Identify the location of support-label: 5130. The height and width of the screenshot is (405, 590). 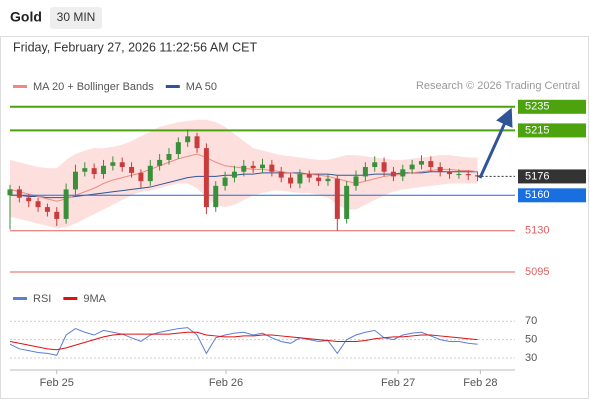
(537, 231).